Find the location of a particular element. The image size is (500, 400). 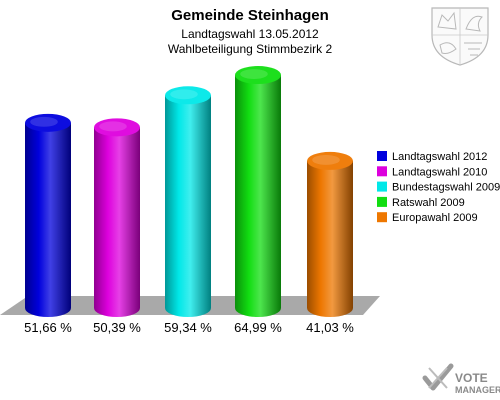

value-label-1: 51,66 % is located at coordinates (48, 327).